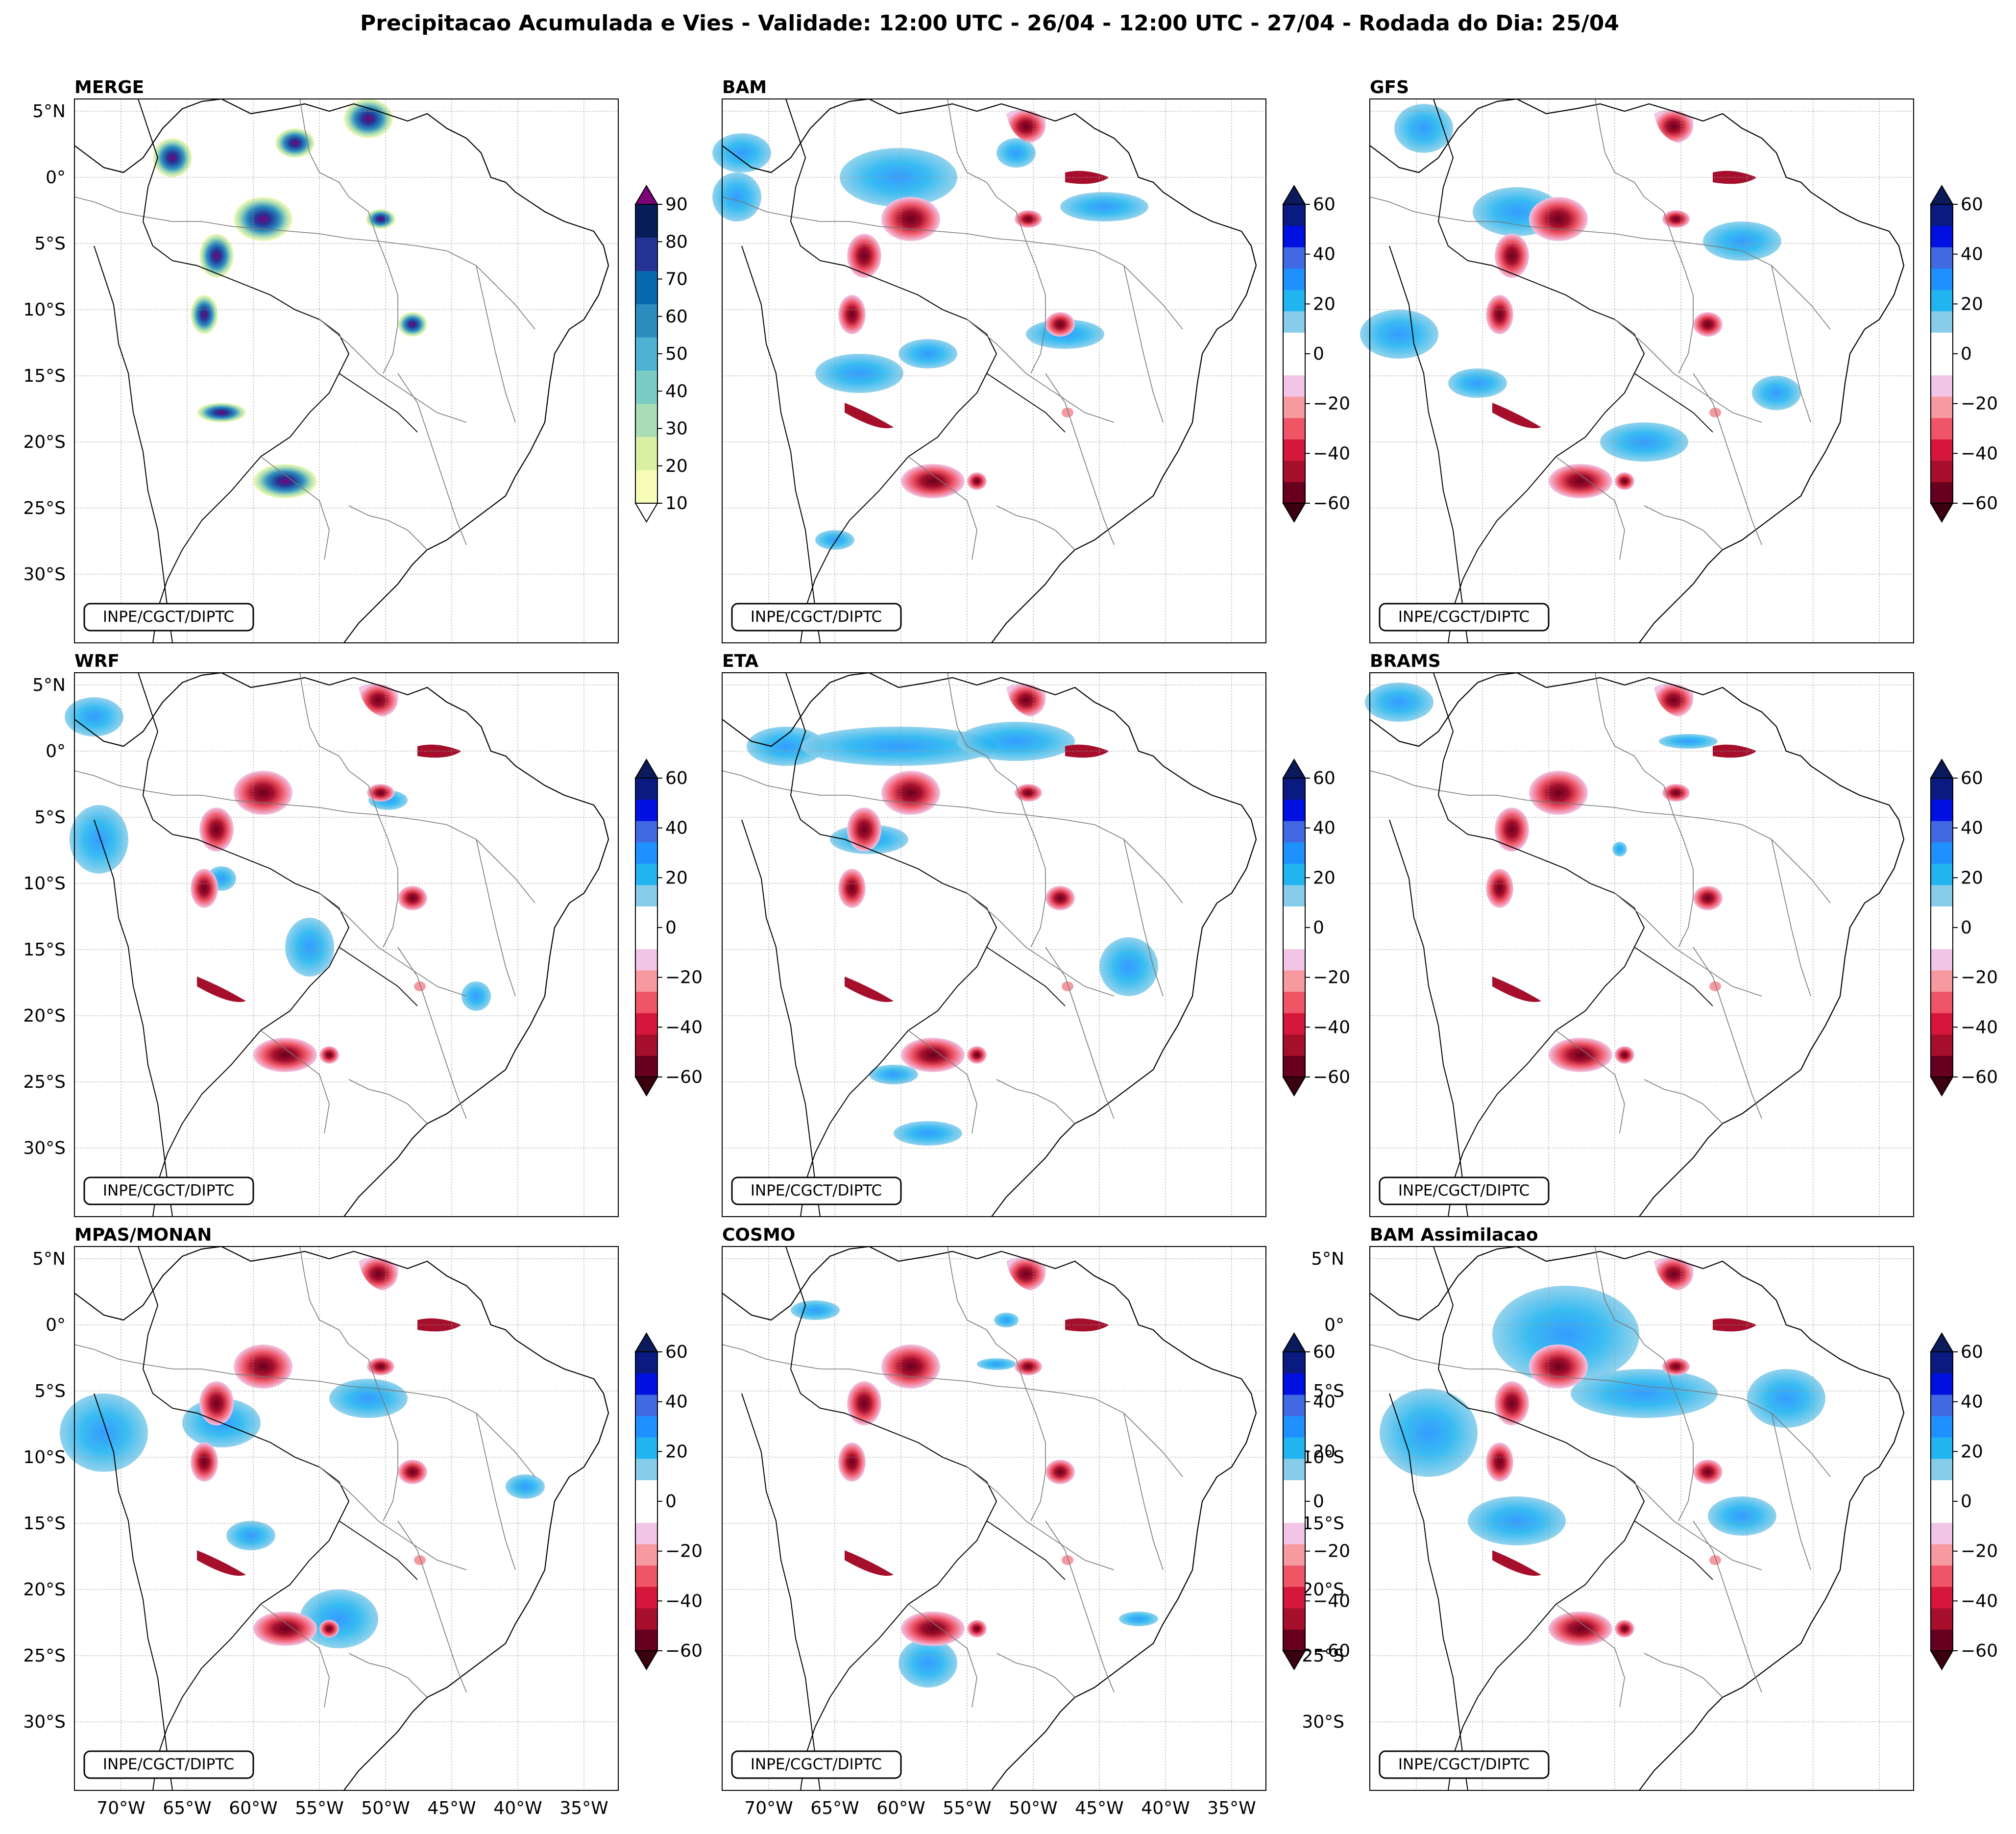  Describe the element at coordinates (676, 778) in the screenshot. I see `colorbar-tick-label: 60` at that location.